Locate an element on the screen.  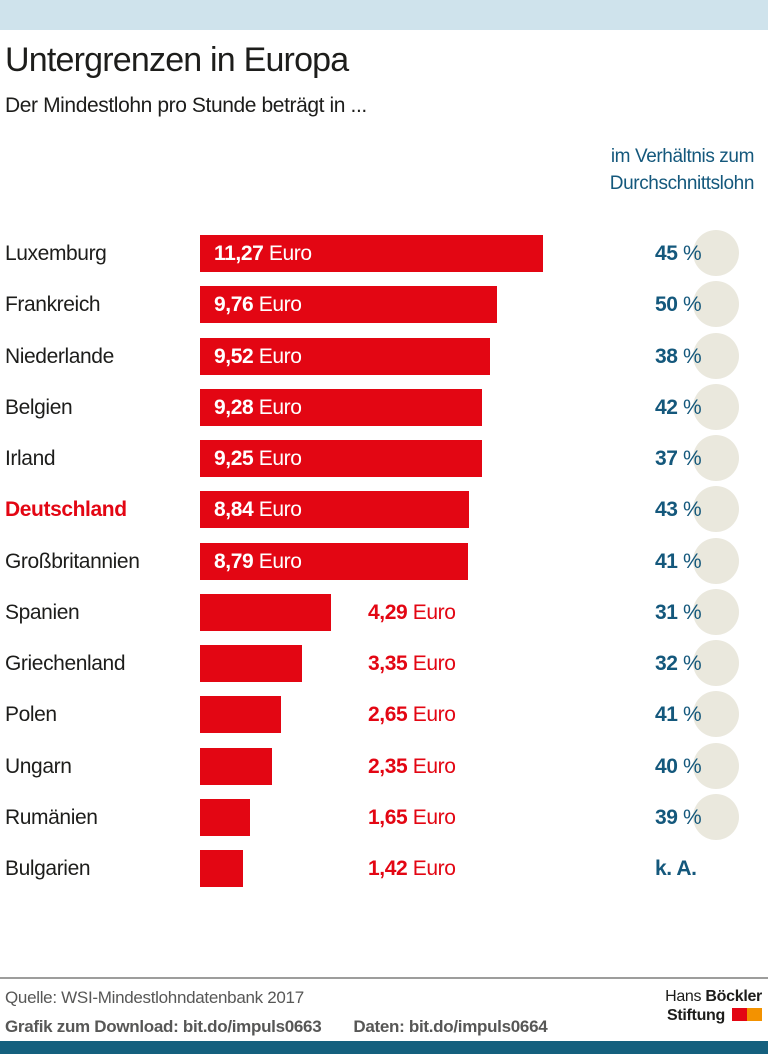
wage-value: 4,29 is located at coordinates (388, 612).